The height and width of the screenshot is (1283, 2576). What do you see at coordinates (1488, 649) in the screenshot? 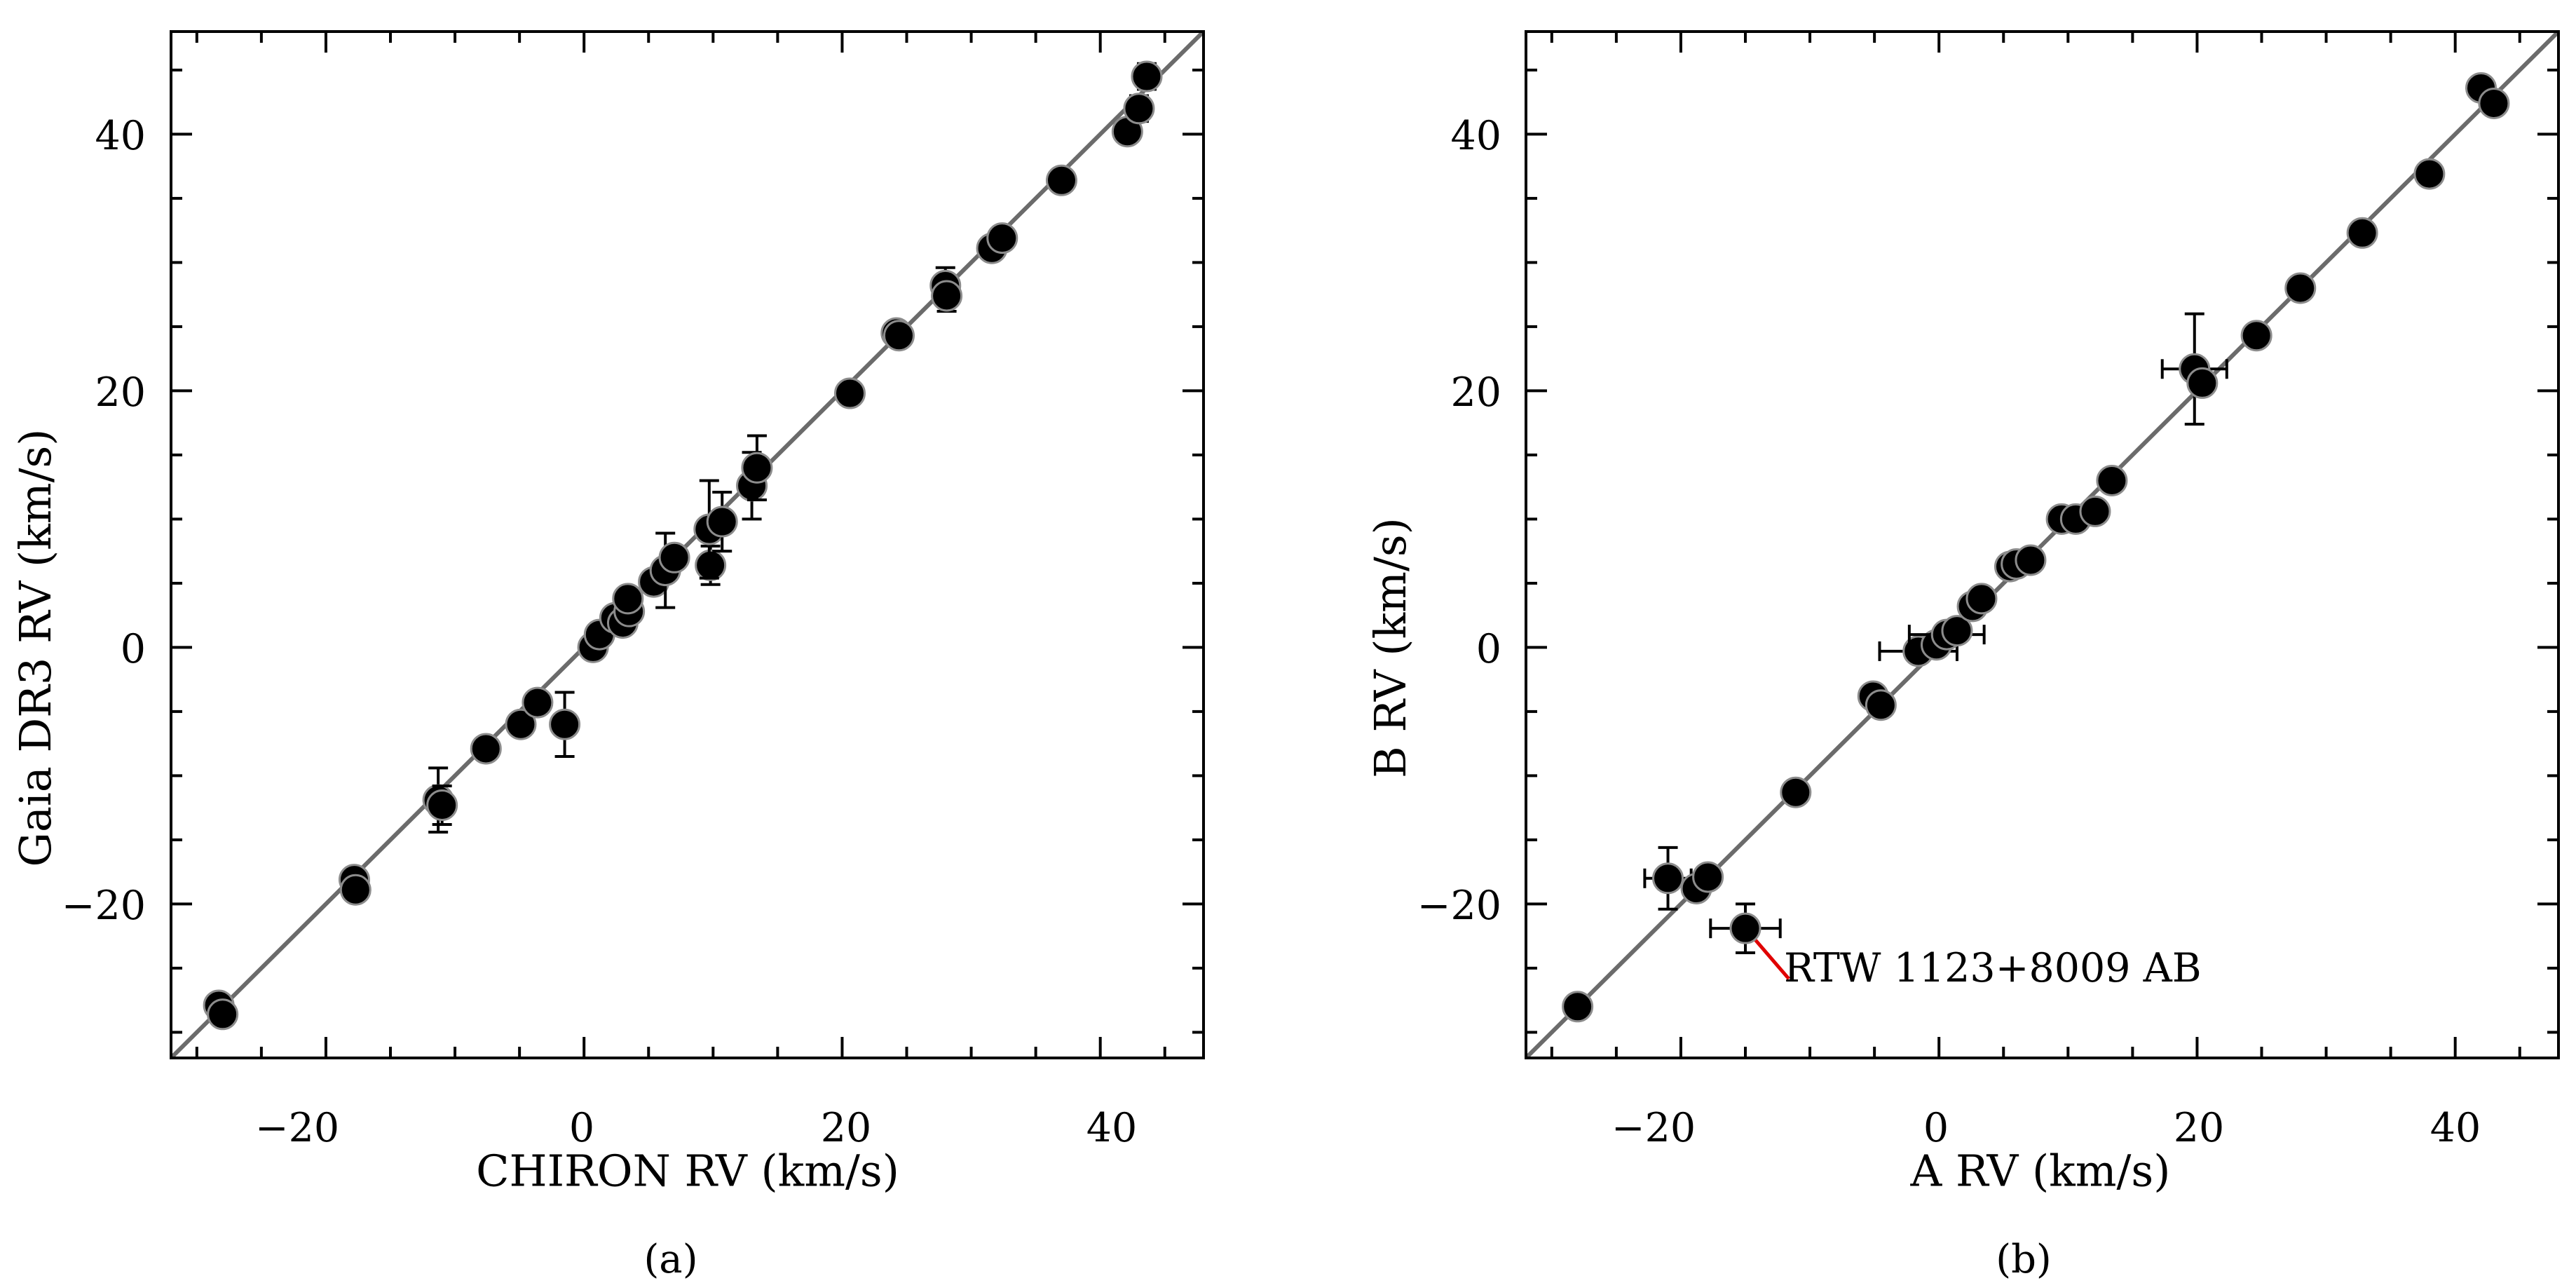
I see `panel-b-ytick-label: 0` at bounding box center [1488, 649].